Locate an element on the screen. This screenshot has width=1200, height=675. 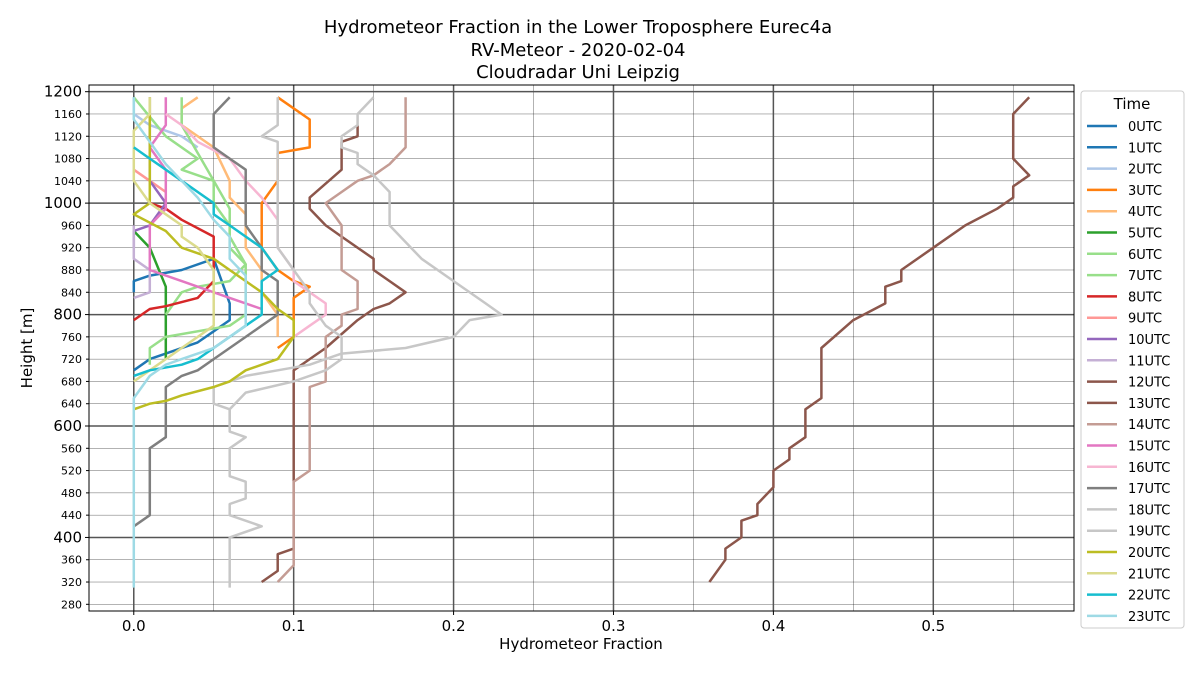
legend-label-8UTC: 8UTC is located at coordinates (1145, 297).